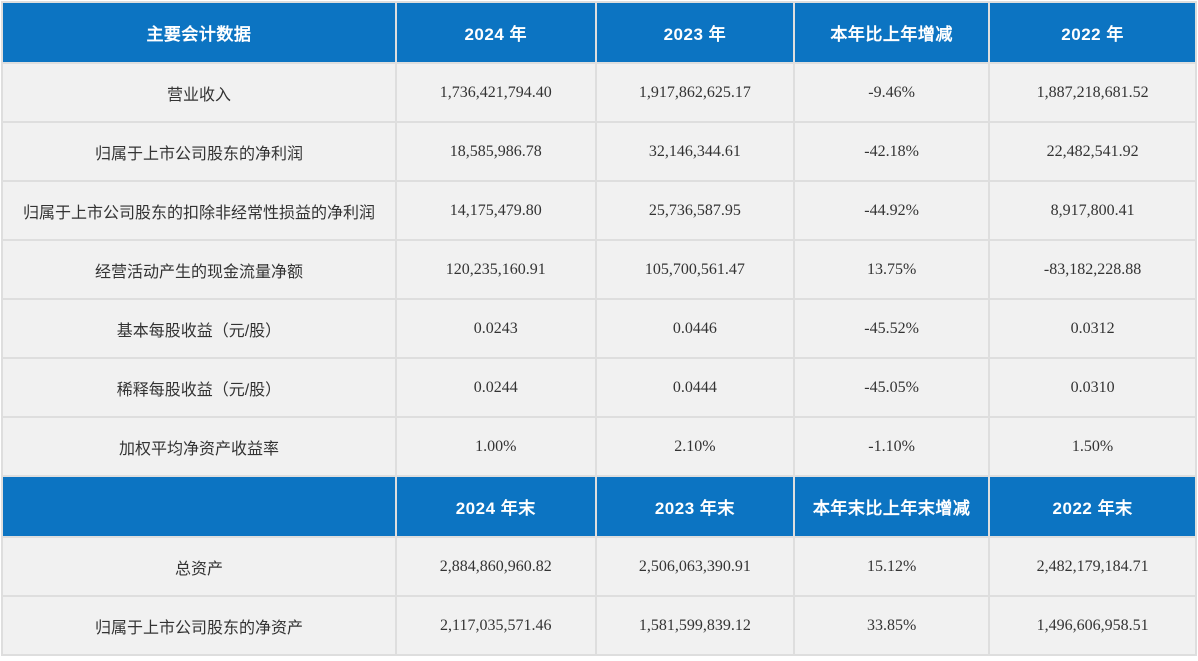  What do you see at coordinates (199, 625) in the screenshot?
I see `row-label: 归属于上市公司股东的净资产` at bounding box center [199, 625].